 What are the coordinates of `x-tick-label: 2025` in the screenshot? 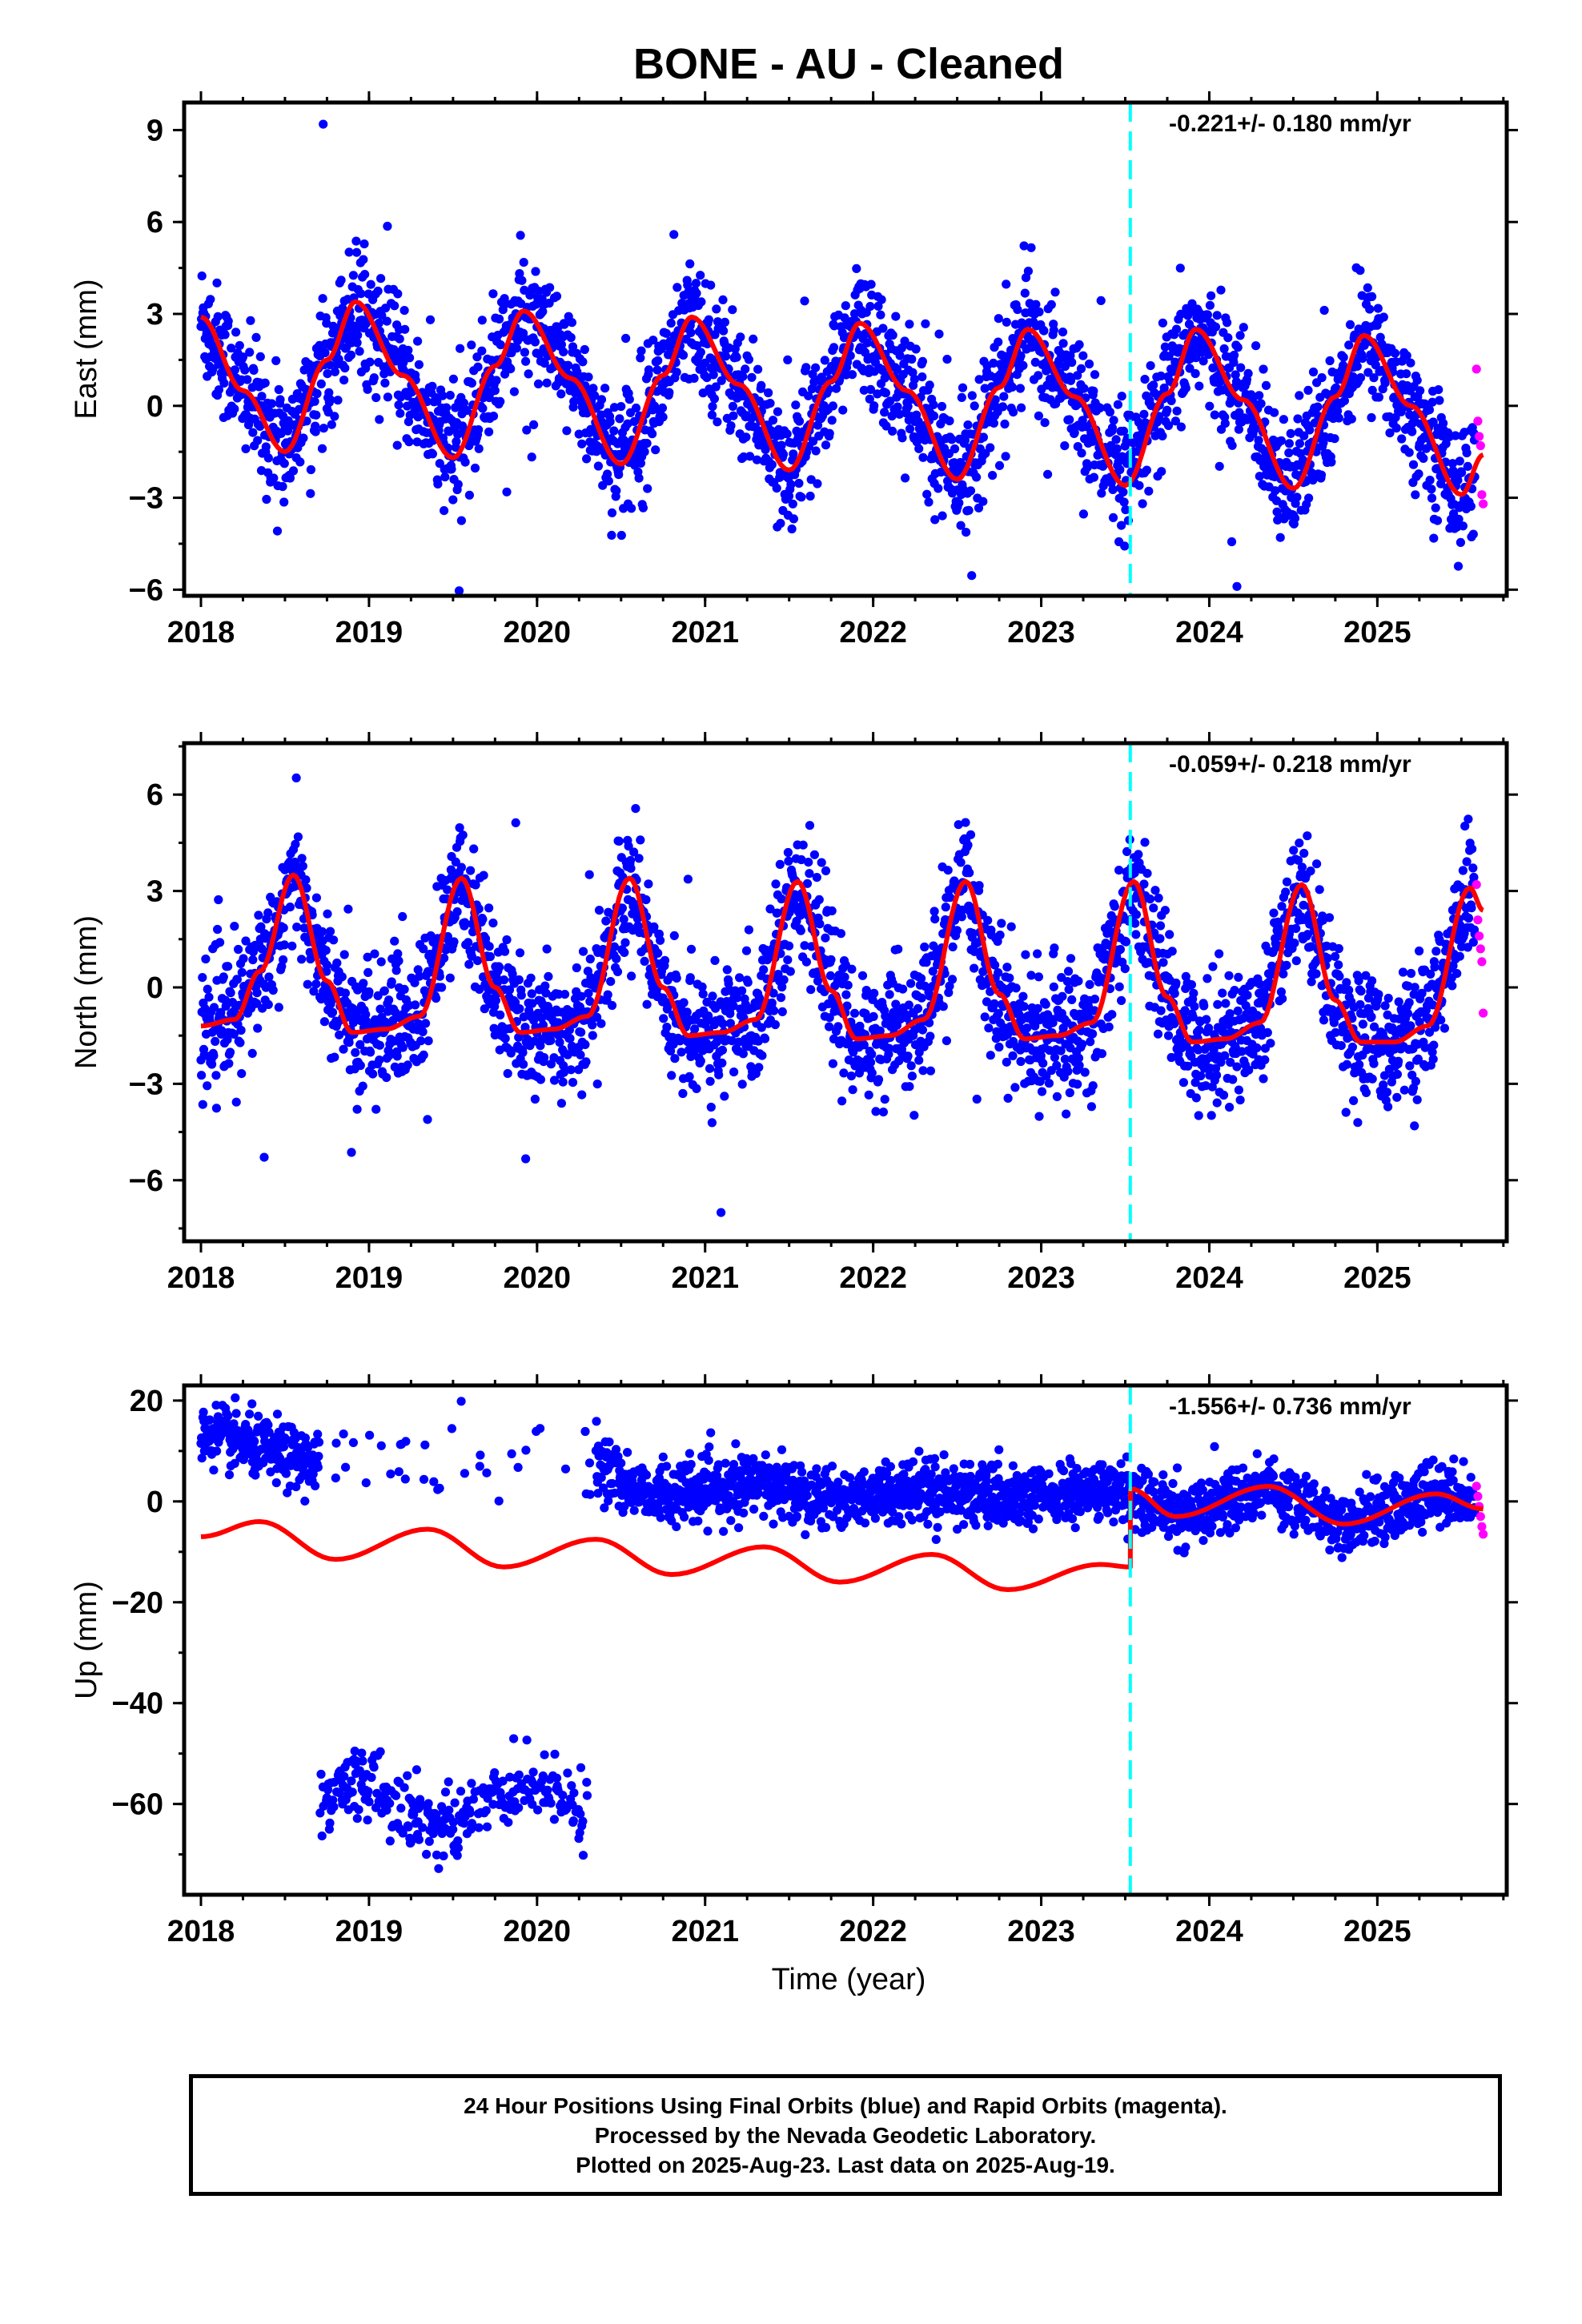 It's located at (1377, 632).